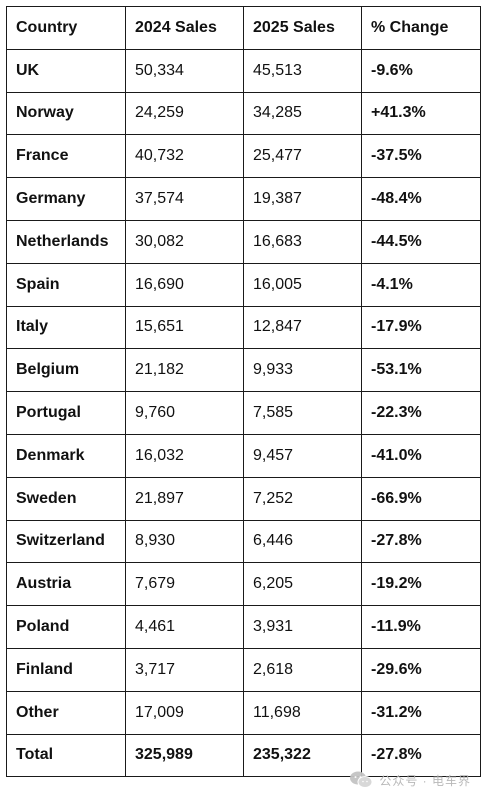  I want to click on table-row: Norway 24,259 34,285 +41.3%, so click(243, 113).